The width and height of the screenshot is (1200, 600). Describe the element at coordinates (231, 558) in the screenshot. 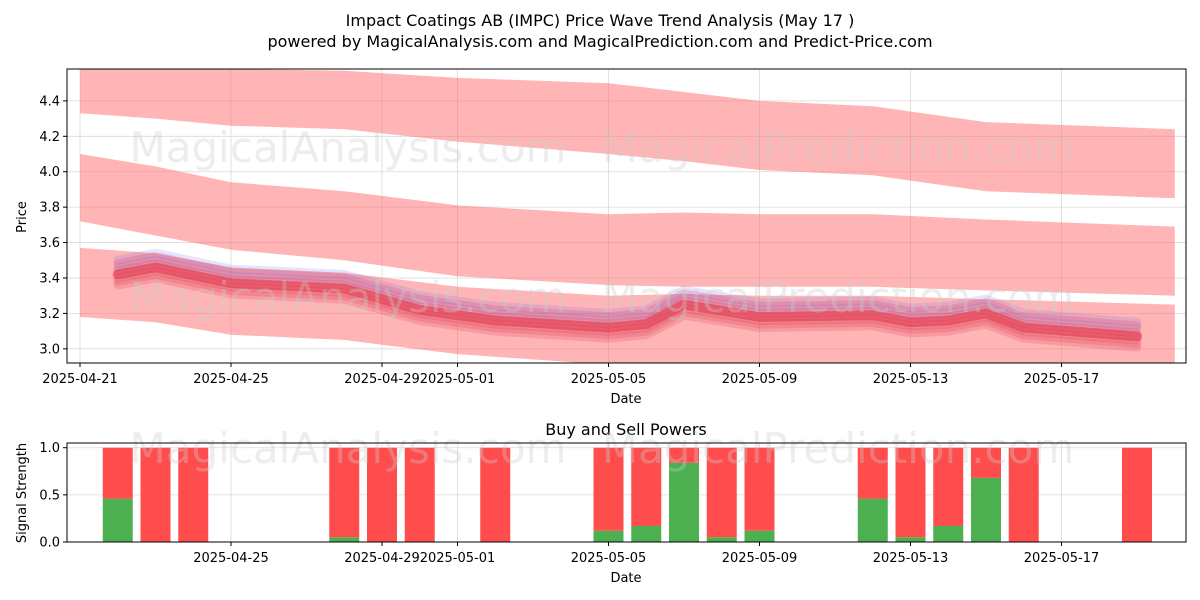

I see `signal-x-tick-label: 2025-04-25` at that location.